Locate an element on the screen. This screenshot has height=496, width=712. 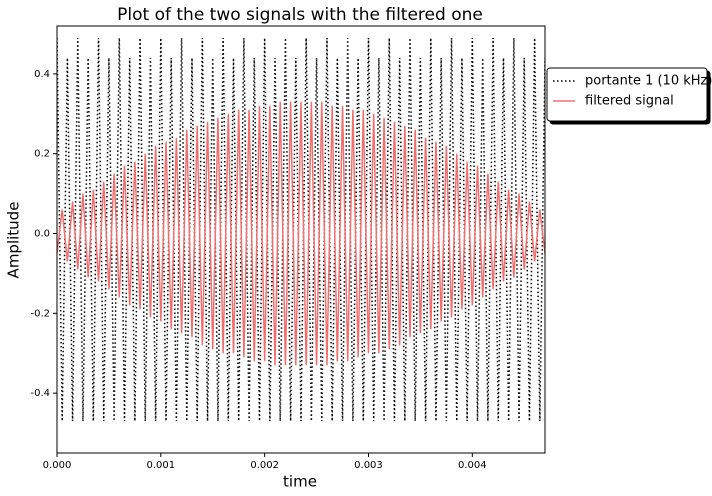
legend-label: portante 1 (10 kHz) is located at coordinates (648, 81).